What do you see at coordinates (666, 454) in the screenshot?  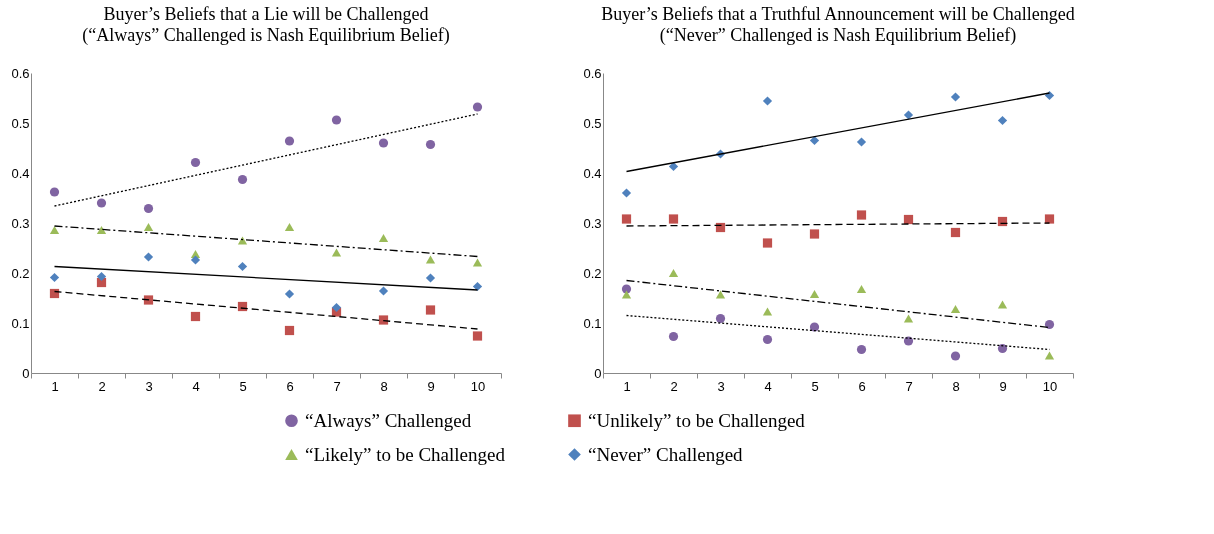 I see `legend-label: “Never” Challenged` at bounding box center [666, 454].